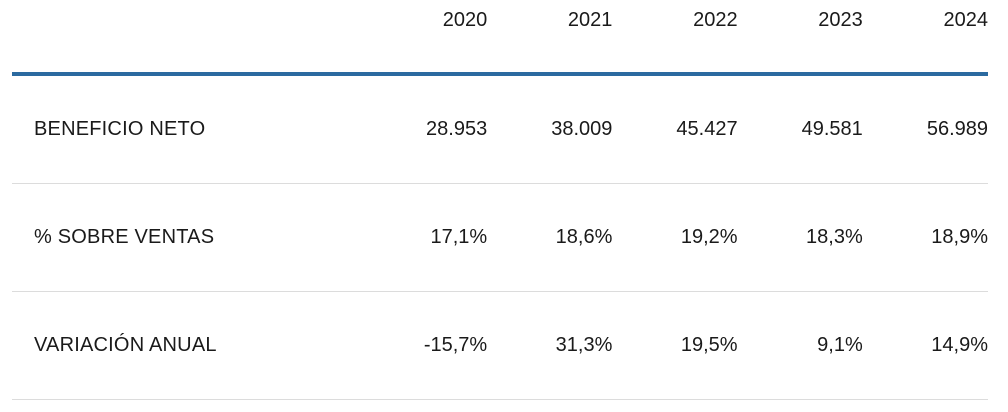 This screenshot has width=1008, height=412. I want to click on year-header: 2021, so click(590, 20).